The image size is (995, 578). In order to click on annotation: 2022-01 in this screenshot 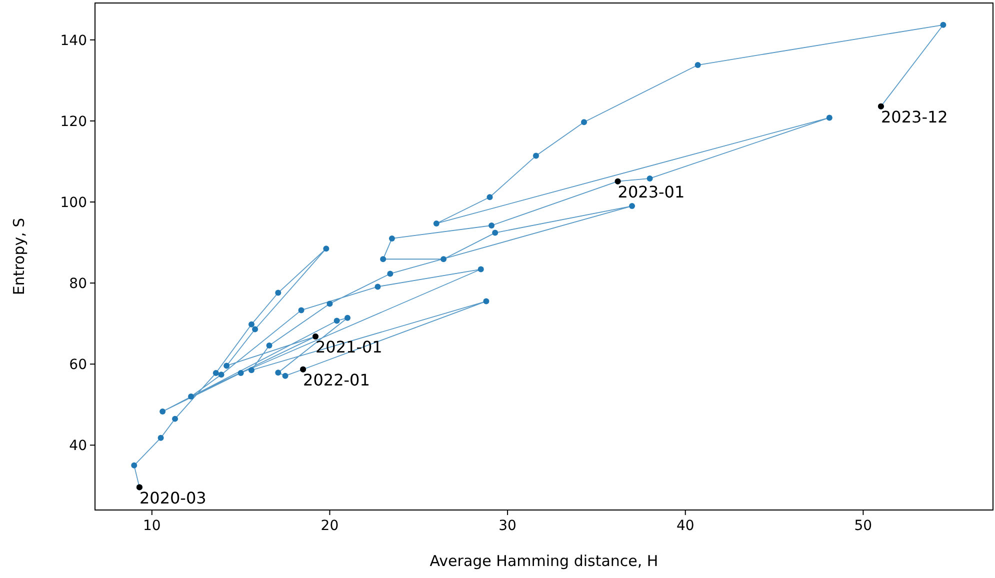, I will do `click(336, 380)`.